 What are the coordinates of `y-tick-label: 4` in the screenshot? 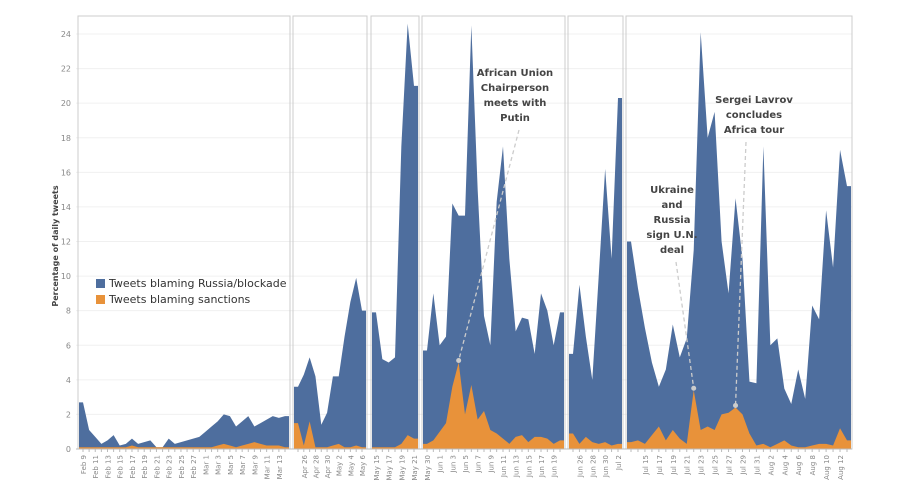 It's located at (68, 380).